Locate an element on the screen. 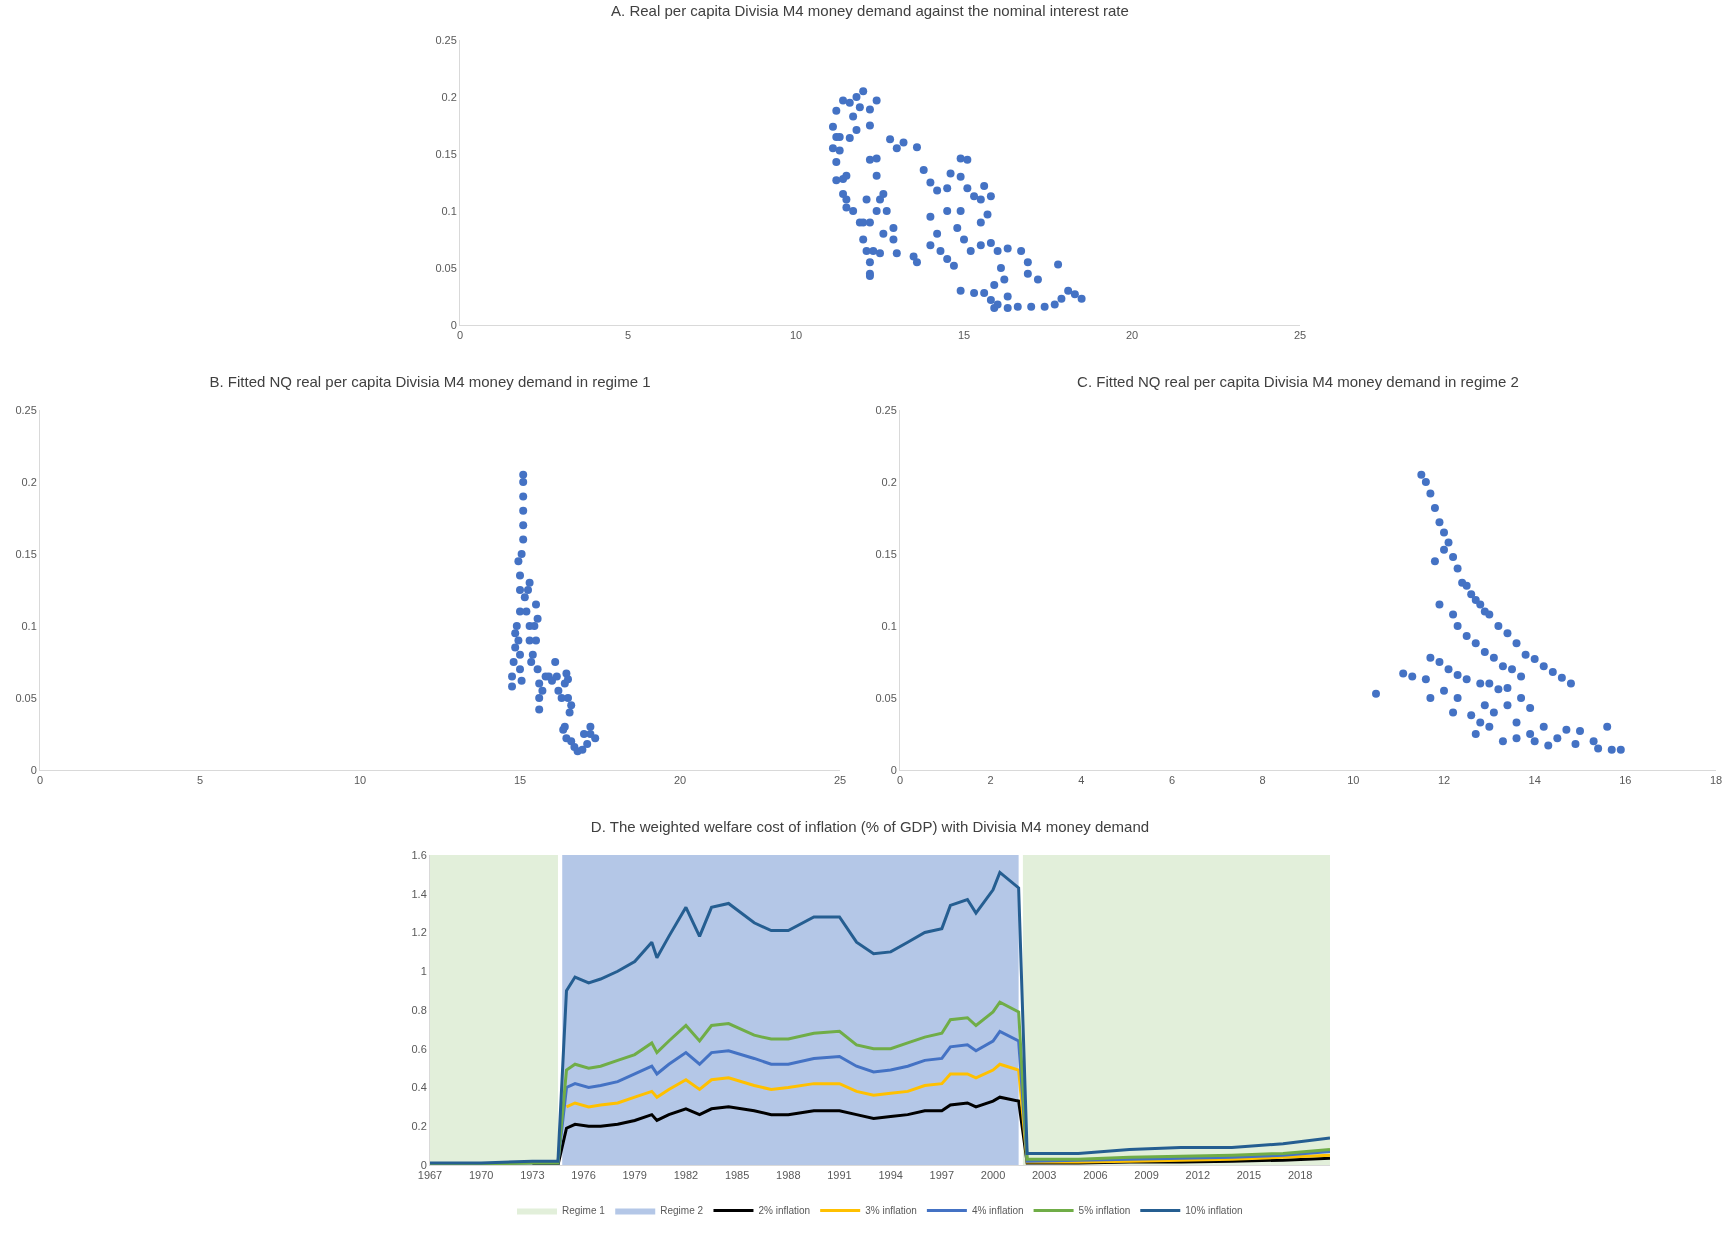  legend-label: 5% inflation is located at coordinates (1104, 1211).